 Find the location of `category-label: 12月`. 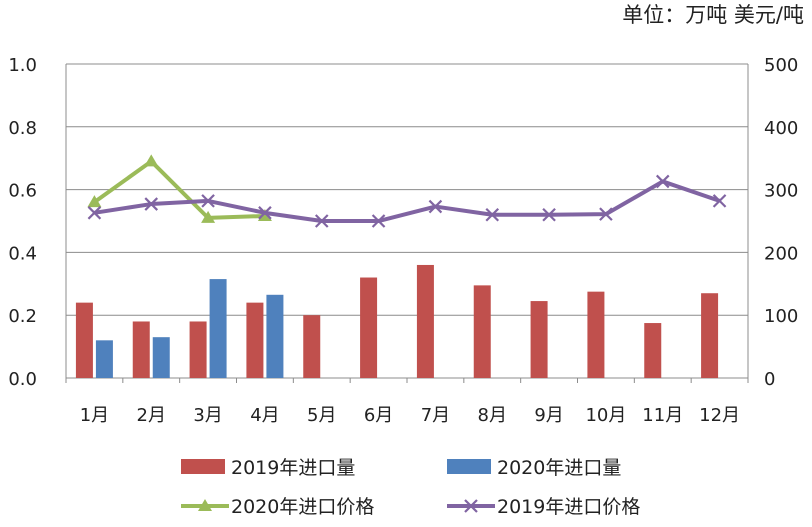

category-label: 12月 is located at coordinates (719, 415).